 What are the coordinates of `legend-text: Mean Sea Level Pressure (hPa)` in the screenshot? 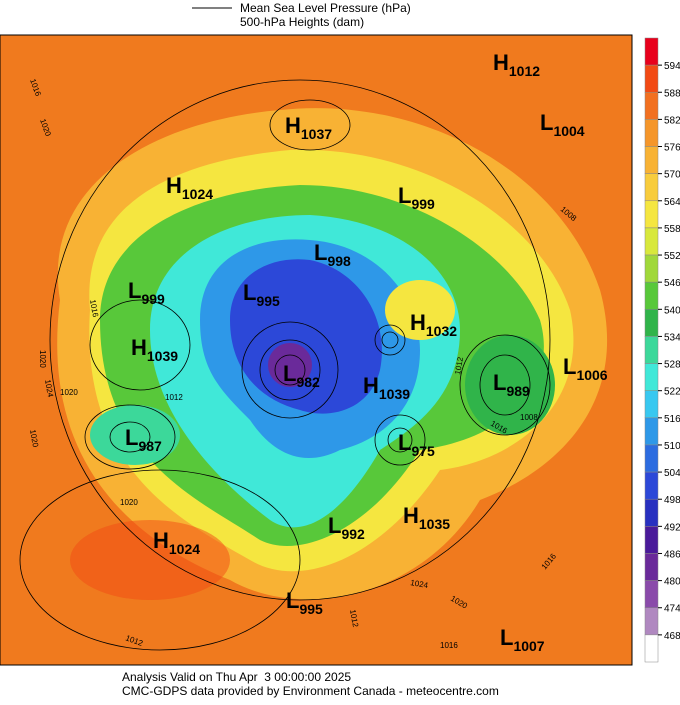 It's located at (325, 8).